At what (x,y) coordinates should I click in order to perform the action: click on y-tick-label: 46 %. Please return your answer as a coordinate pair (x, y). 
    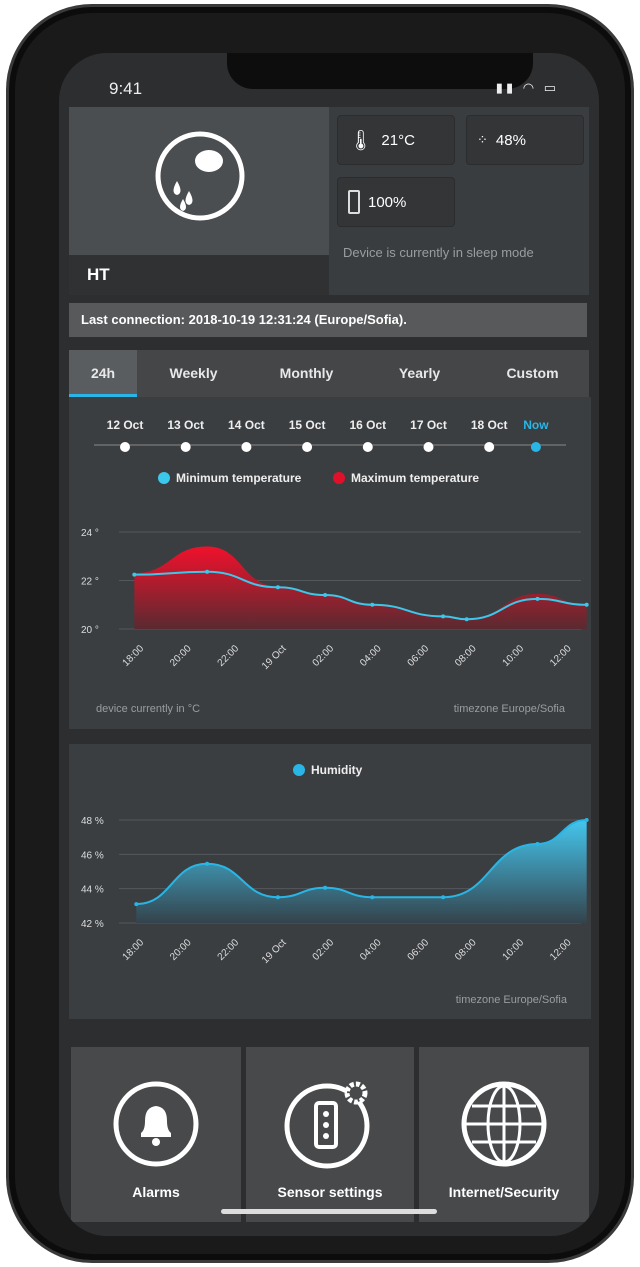
    Looking at the image, I should click on (92, 855).